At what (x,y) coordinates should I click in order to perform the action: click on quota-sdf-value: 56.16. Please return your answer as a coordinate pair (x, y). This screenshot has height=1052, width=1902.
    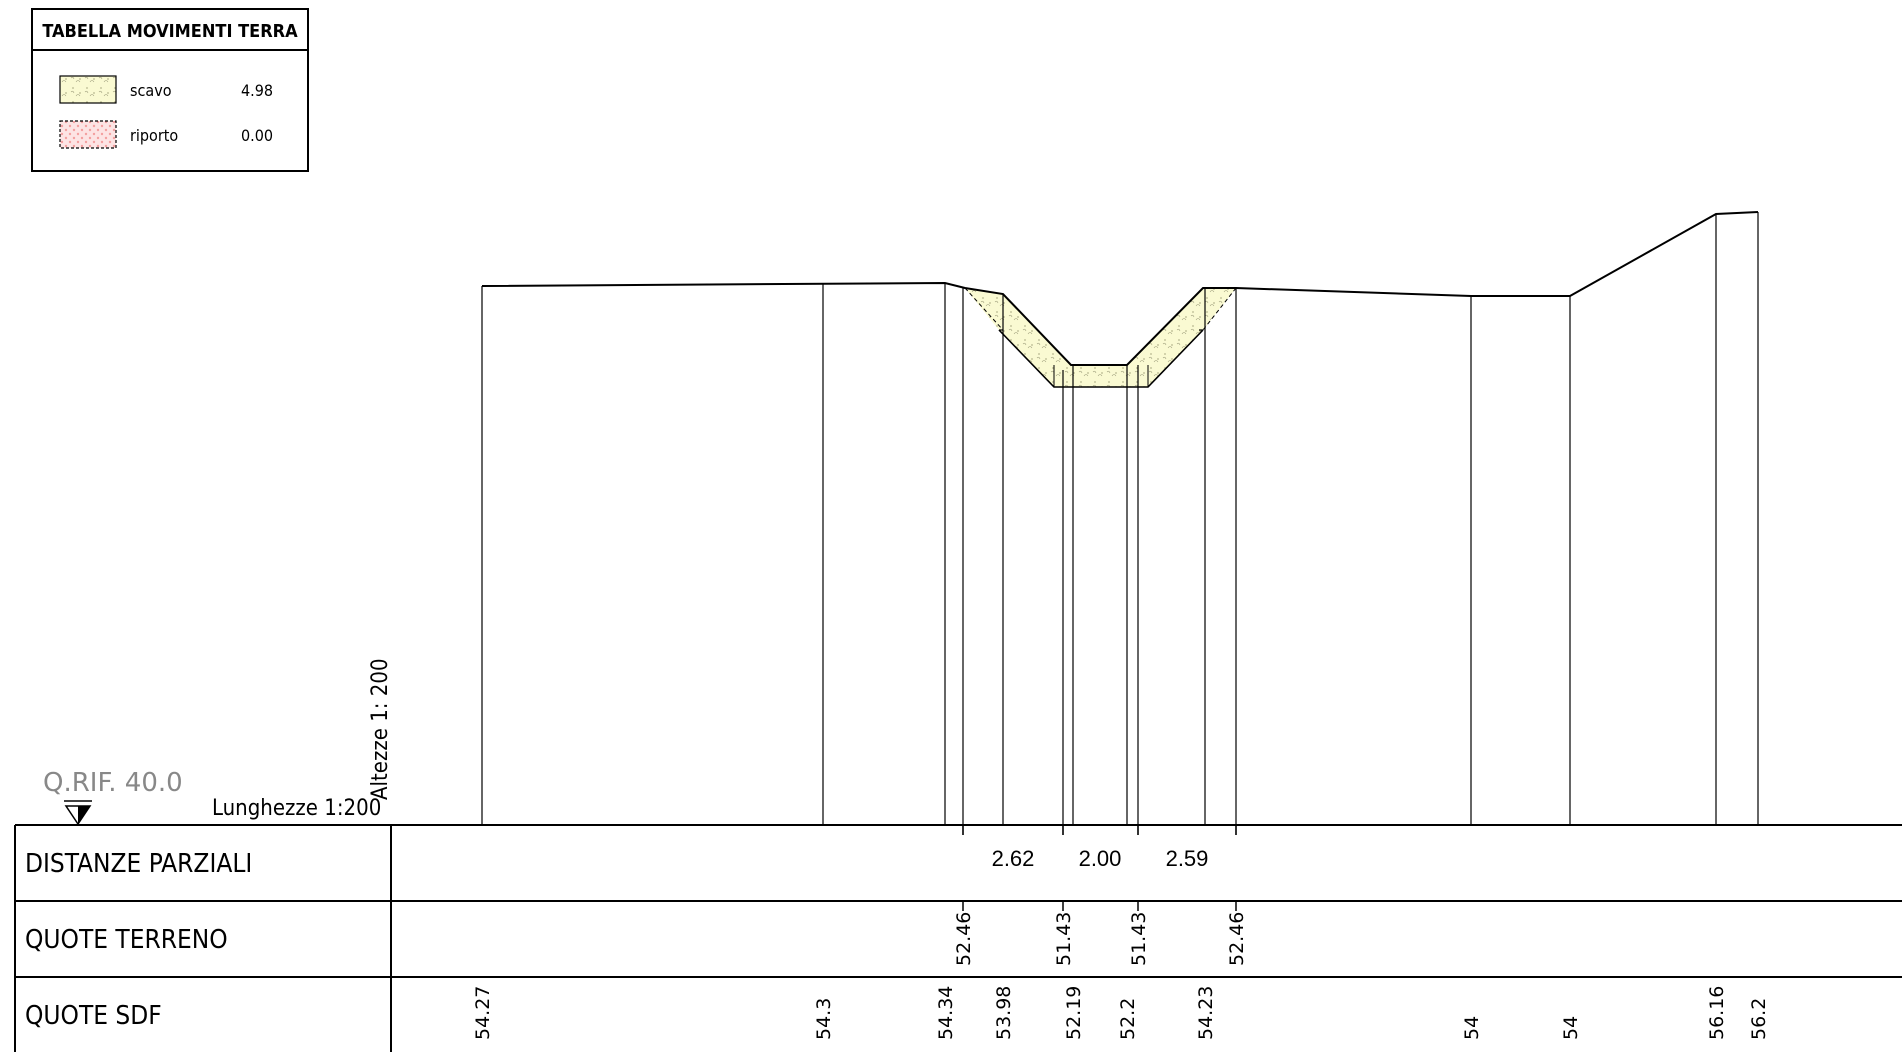
    Looking at the image, I should click on (1717, 1013).